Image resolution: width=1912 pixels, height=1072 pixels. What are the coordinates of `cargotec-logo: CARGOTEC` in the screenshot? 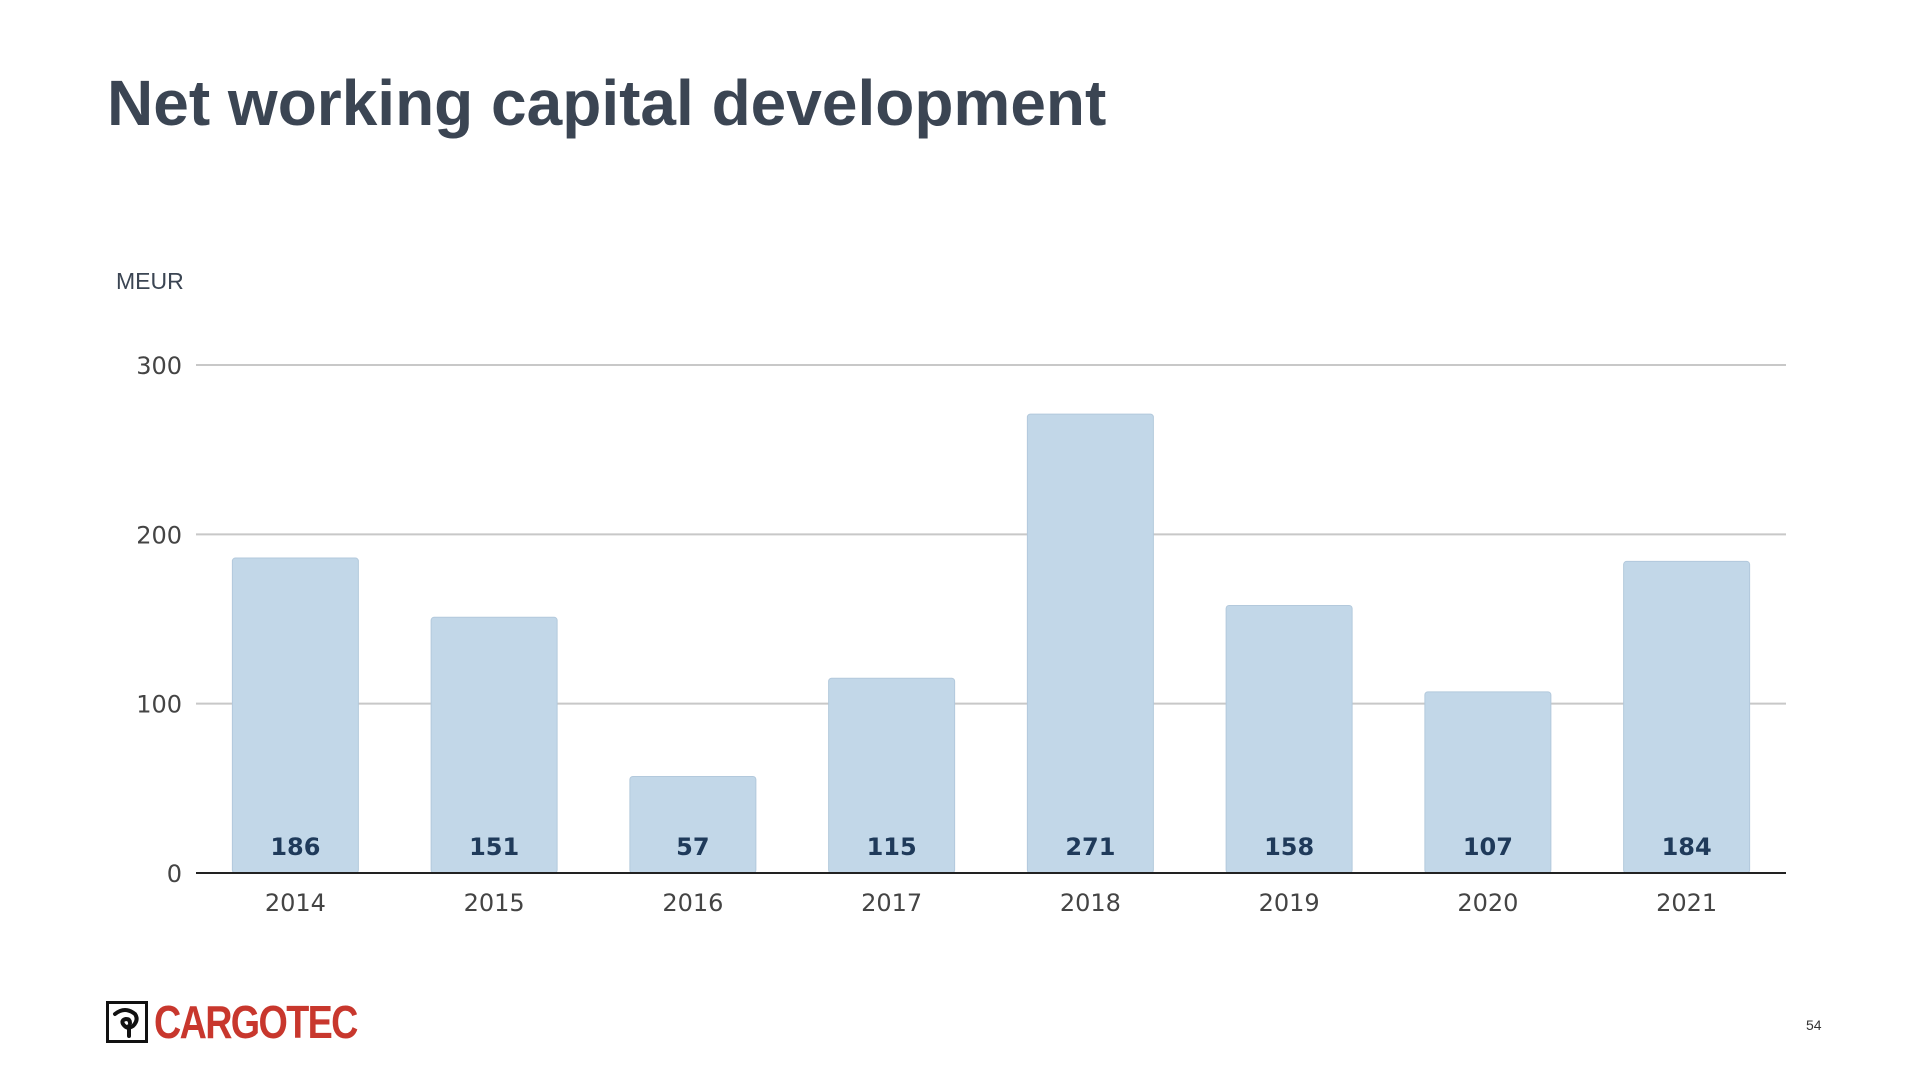 It's located at (253, 1022).